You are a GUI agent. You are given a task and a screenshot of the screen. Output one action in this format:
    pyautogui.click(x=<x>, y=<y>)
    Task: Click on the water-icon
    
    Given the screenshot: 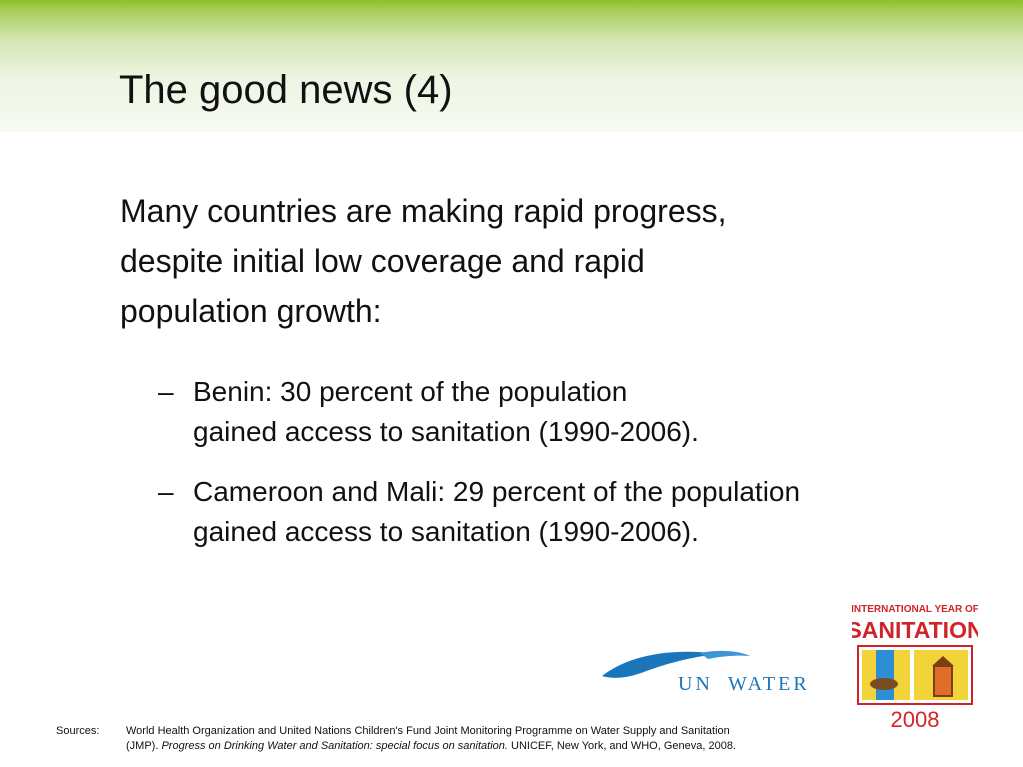 What is the action you would take?
    pyautogui.click(x=885, y=675)
    